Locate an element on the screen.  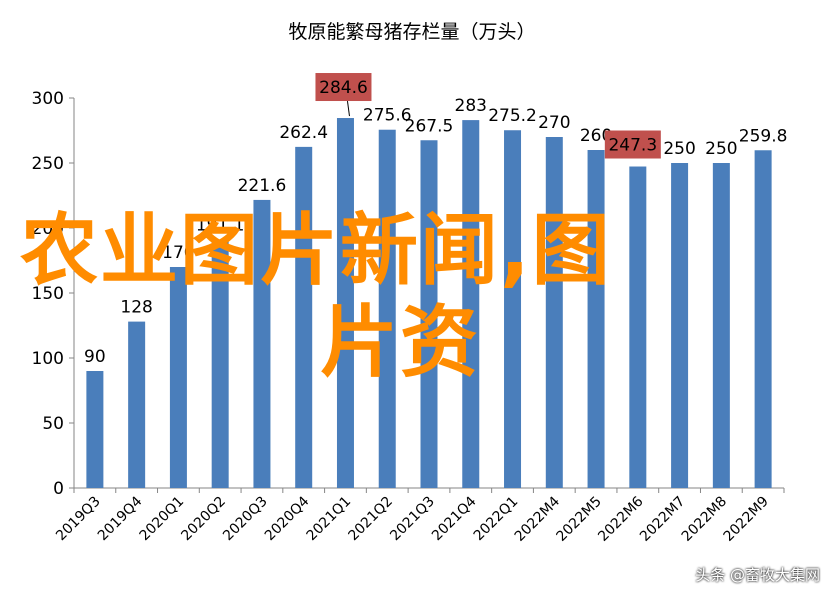
data-label: 270 is located at coordinates (554, 123).